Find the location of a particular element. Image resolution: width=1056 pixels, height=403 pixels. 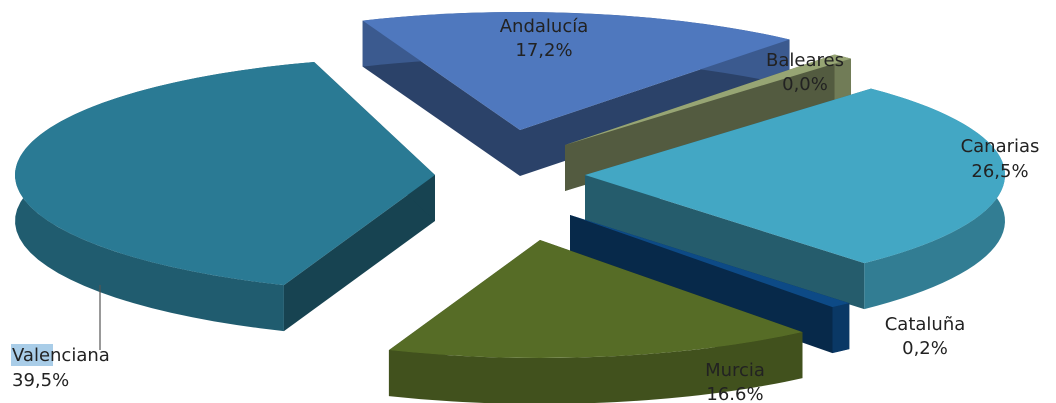

label-baleares-value: 0,0% is located at coordinates (805, 84).